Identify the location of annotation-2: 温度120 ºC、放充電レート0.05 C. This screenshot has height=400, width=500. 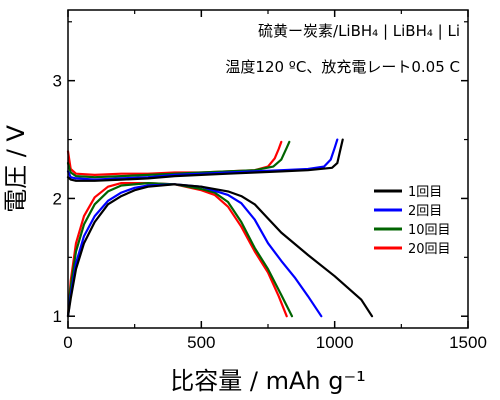
(342, 67).